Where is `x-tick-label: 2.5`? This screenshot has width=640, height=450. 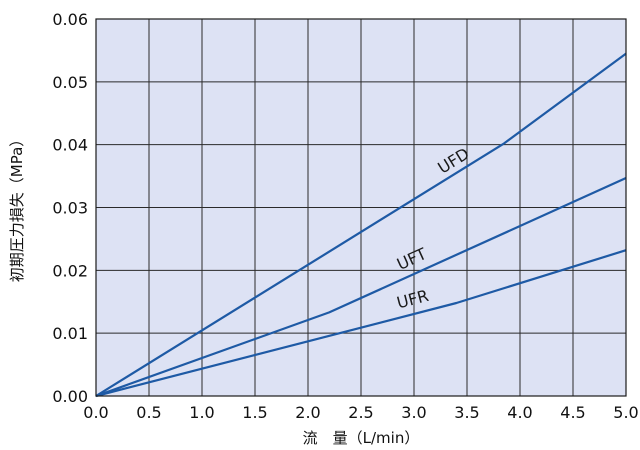
x-tick-label: 2.5 is located at coordinates (360, 412).